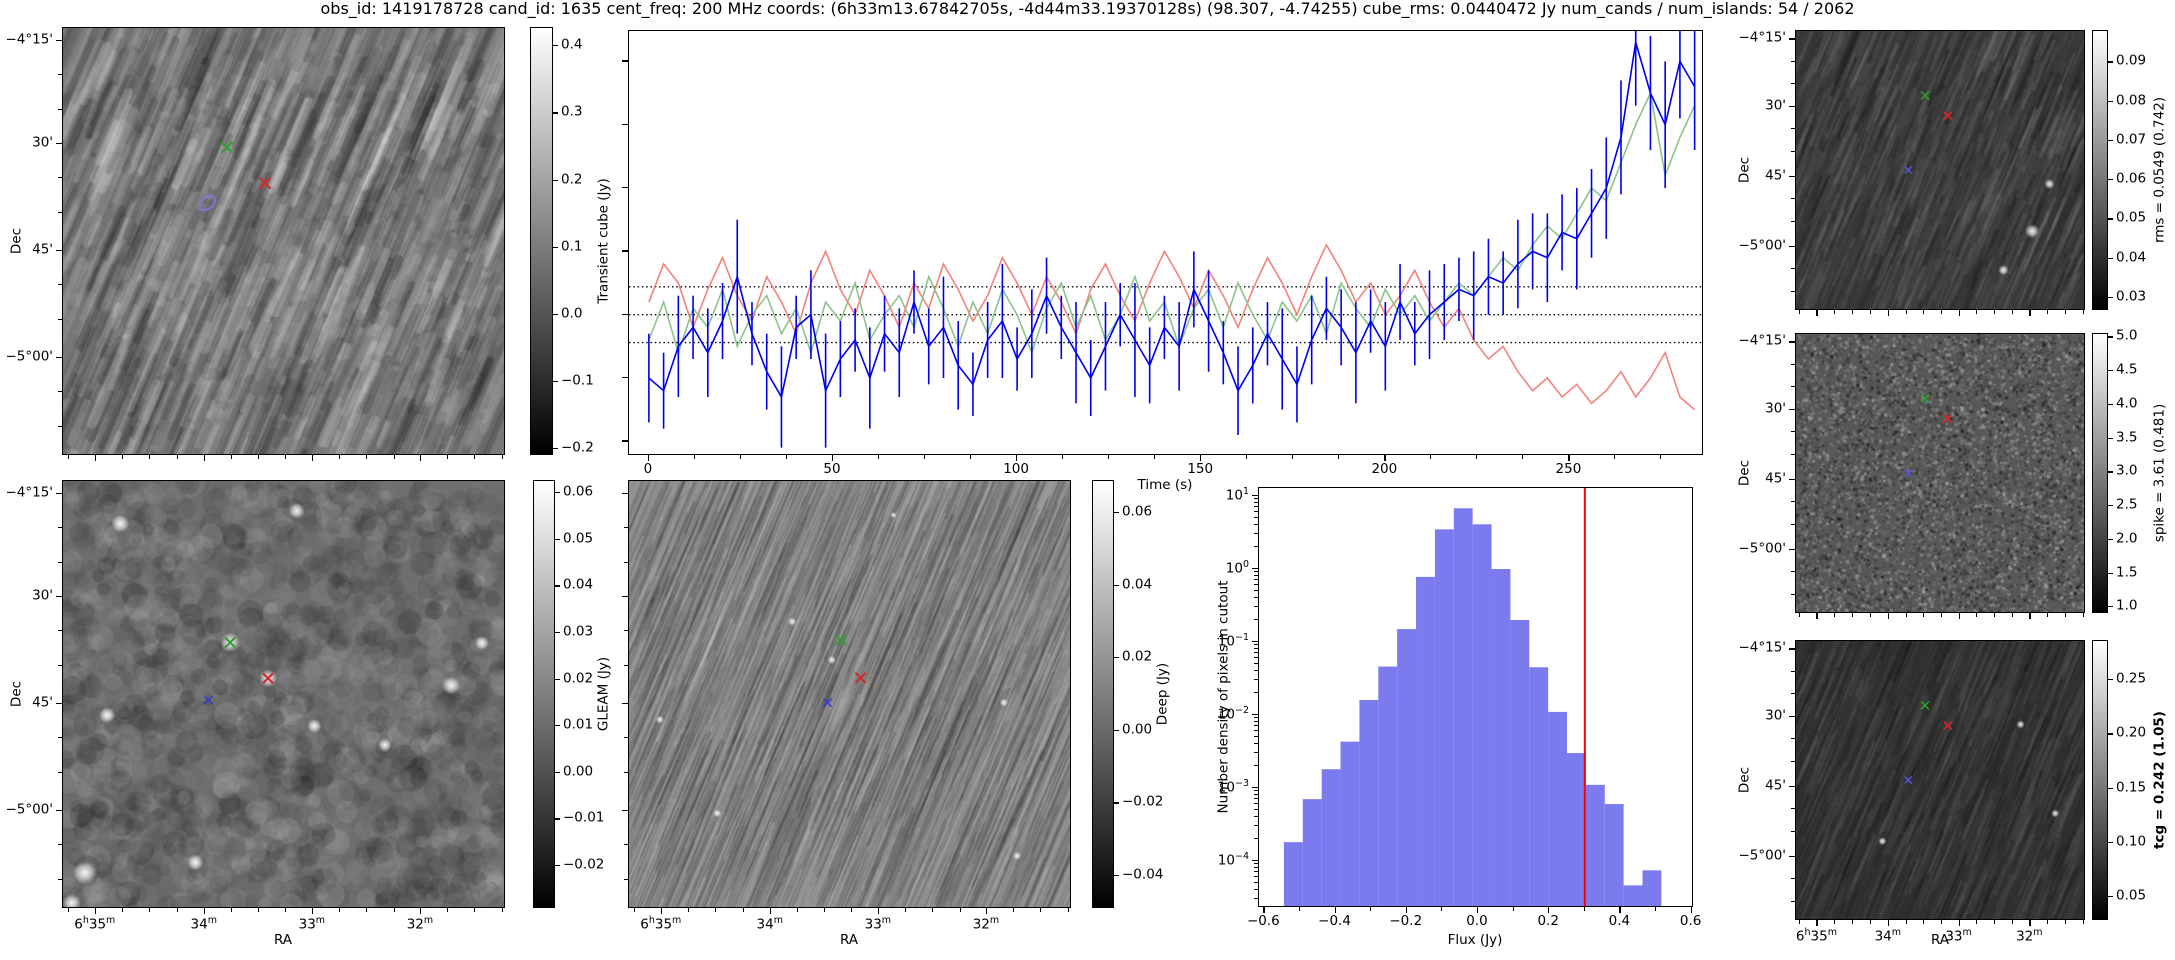 This screenshot has height=960, width=2175. I want to click on ra-tick-label: 6h35m, so click(1816, 936).